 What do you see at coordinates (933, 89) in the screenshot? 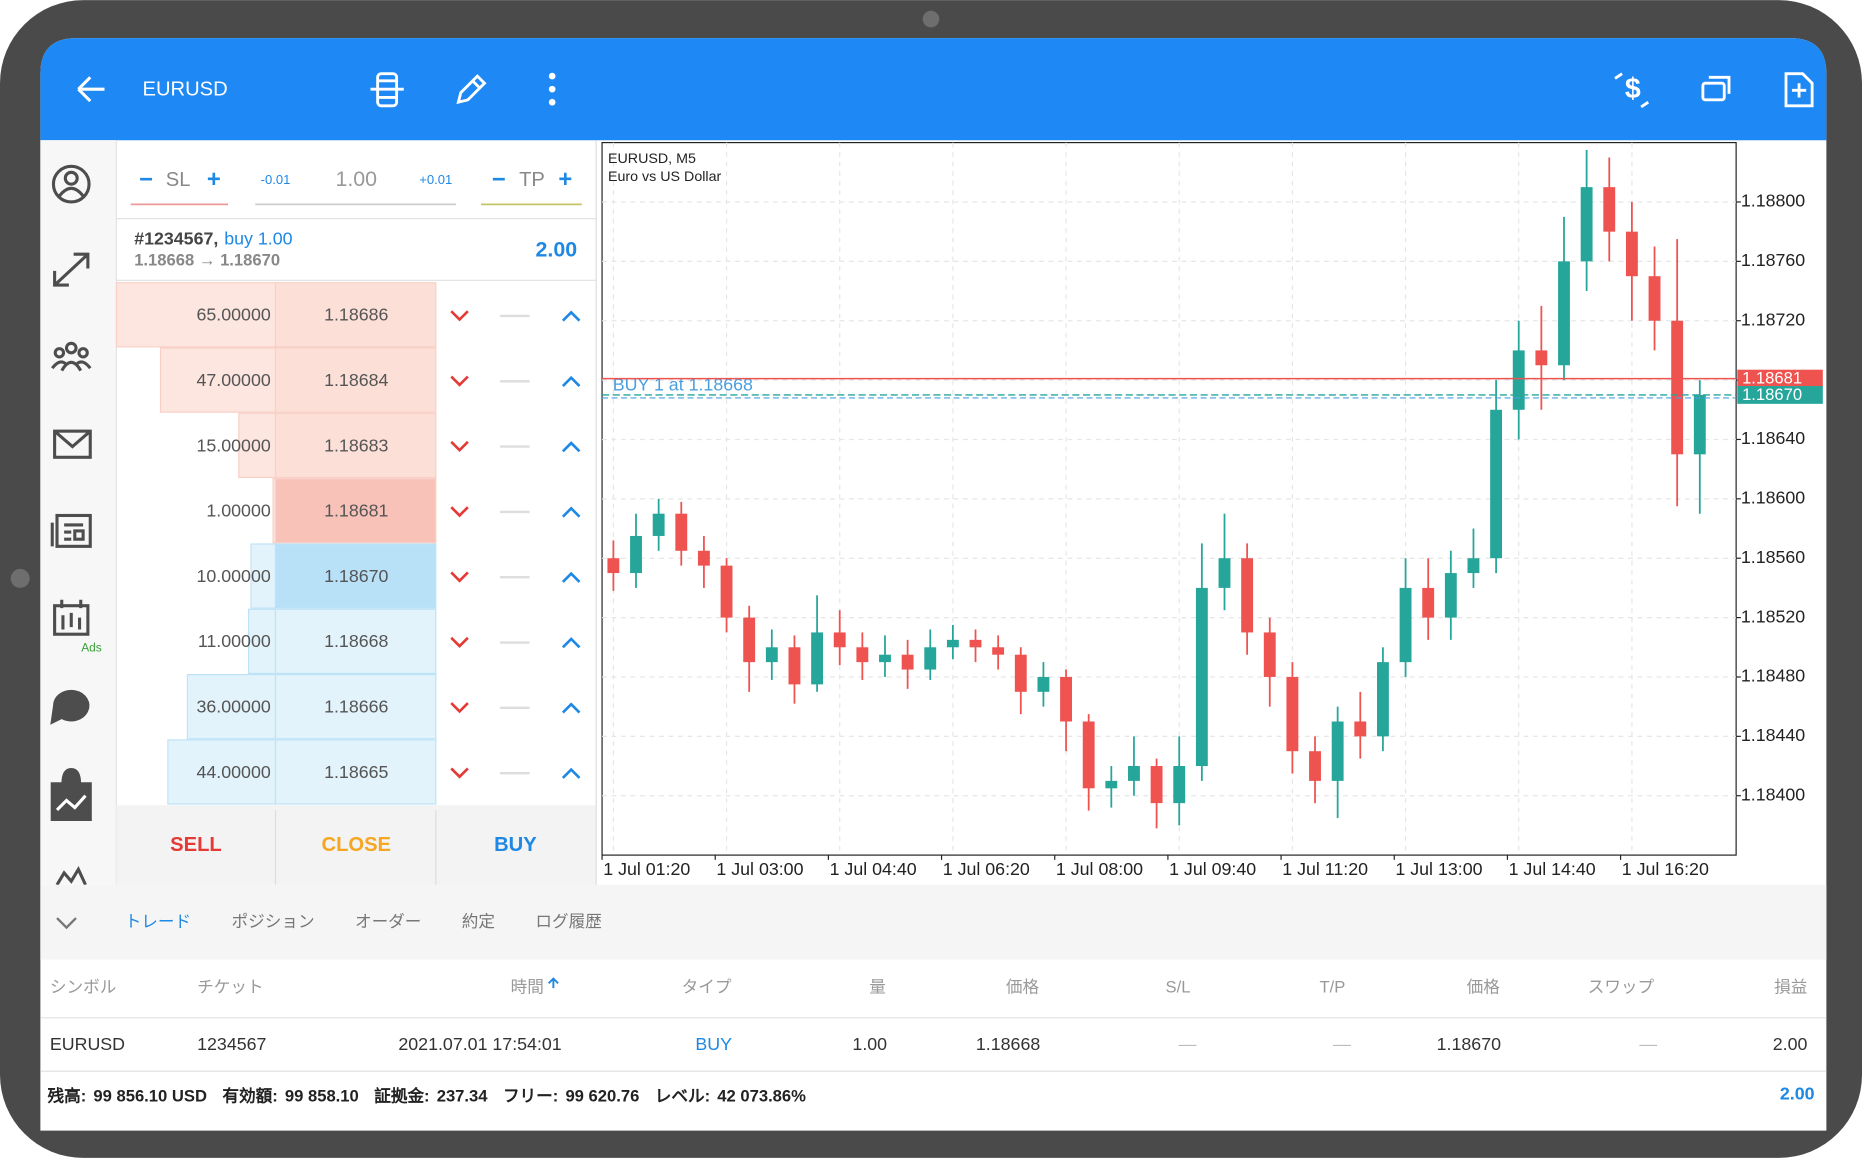
I see `app-bar` at bounding box center [933, 89].